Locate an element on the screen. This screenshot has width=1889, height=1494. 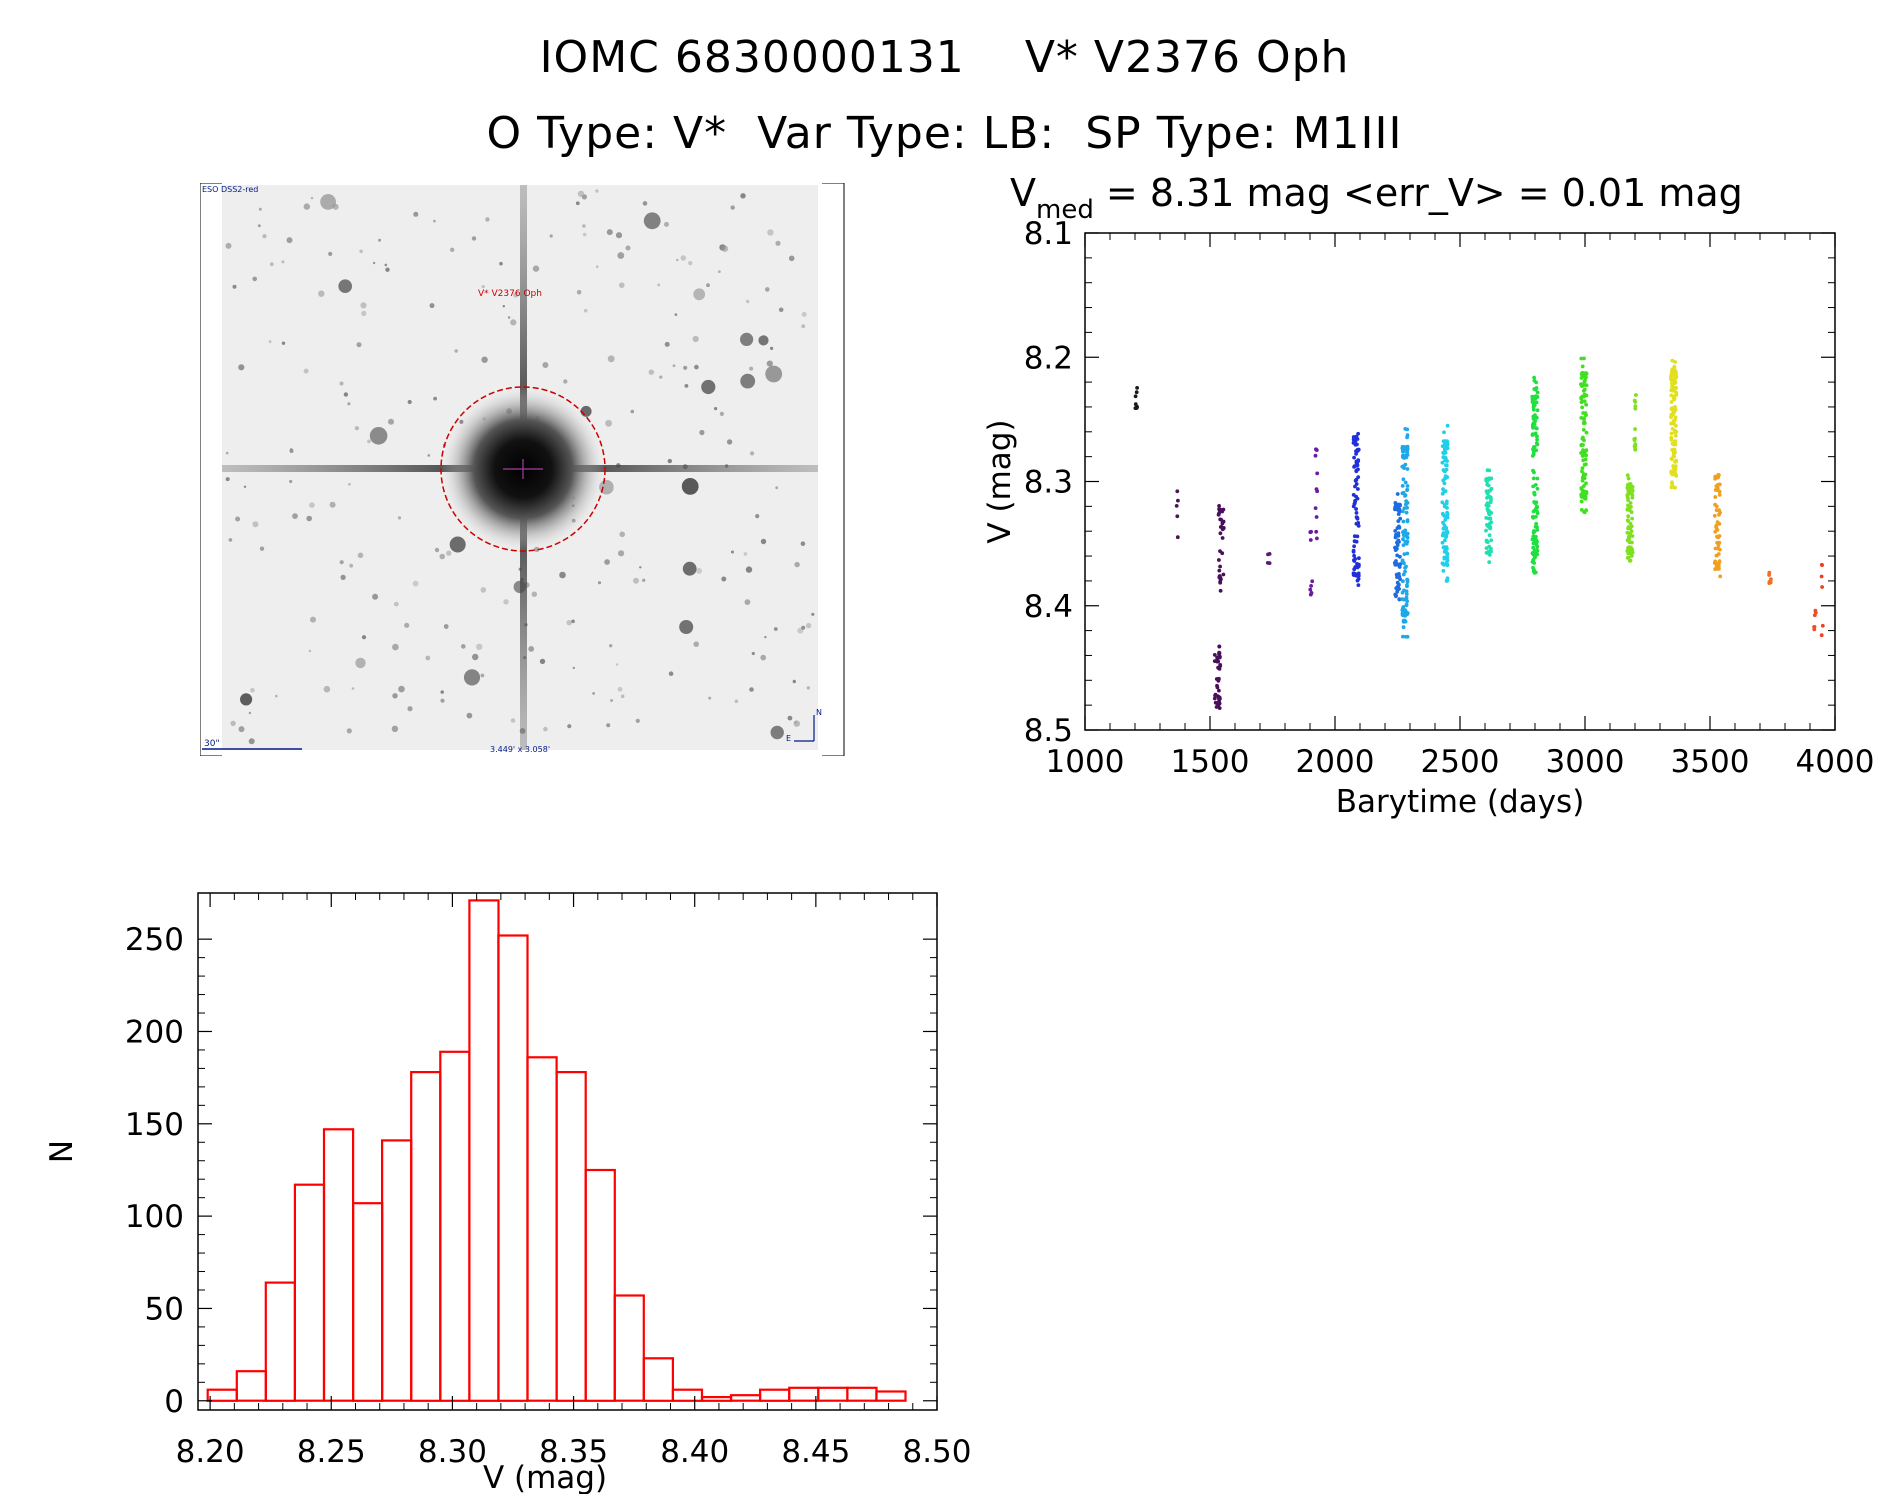
star-name: V* V2376 Oph is located at coordinates (1187, 57).